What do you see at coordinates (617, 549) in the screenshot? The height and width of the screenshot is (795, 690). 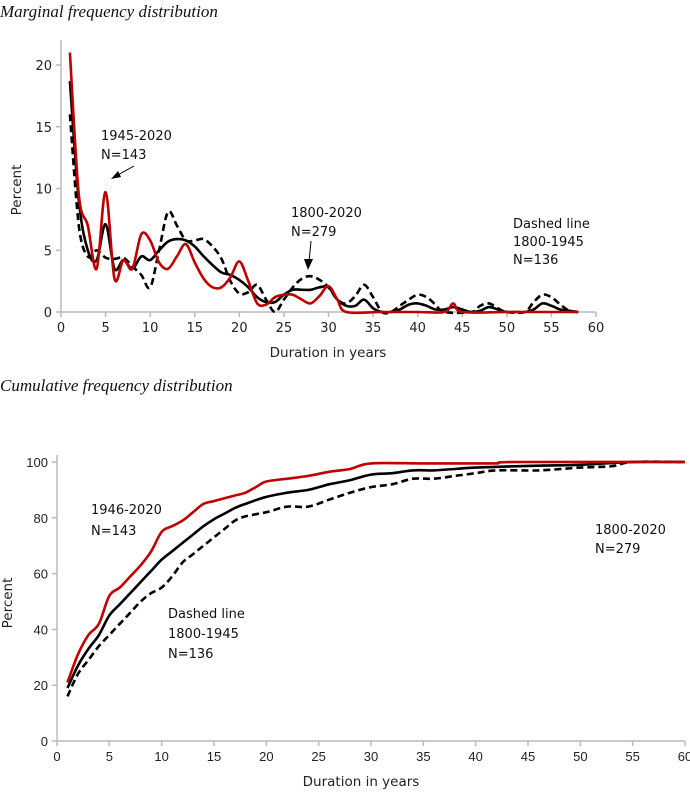 I see `annotation-1800-2020-line2-b: N=279` at bounding box center [617, 549].